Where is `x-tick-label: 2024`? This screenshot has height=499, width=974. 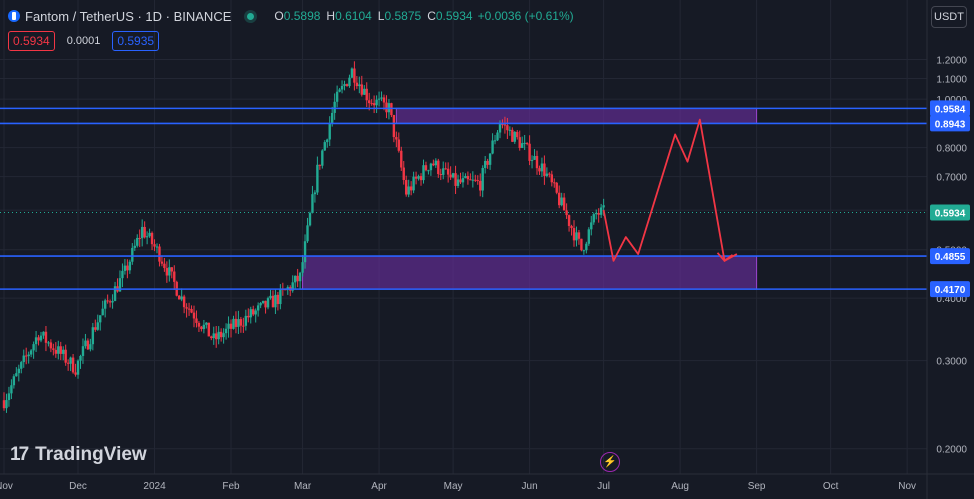 x-tick-label: 2024 is located at coordinates (154, 486).